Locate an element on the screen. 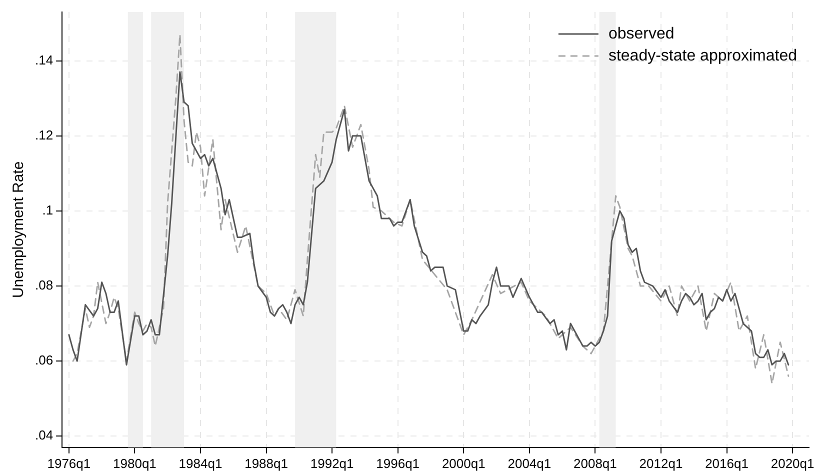  x-tick-label: 1980q1 is located at coordinates (134, 463).